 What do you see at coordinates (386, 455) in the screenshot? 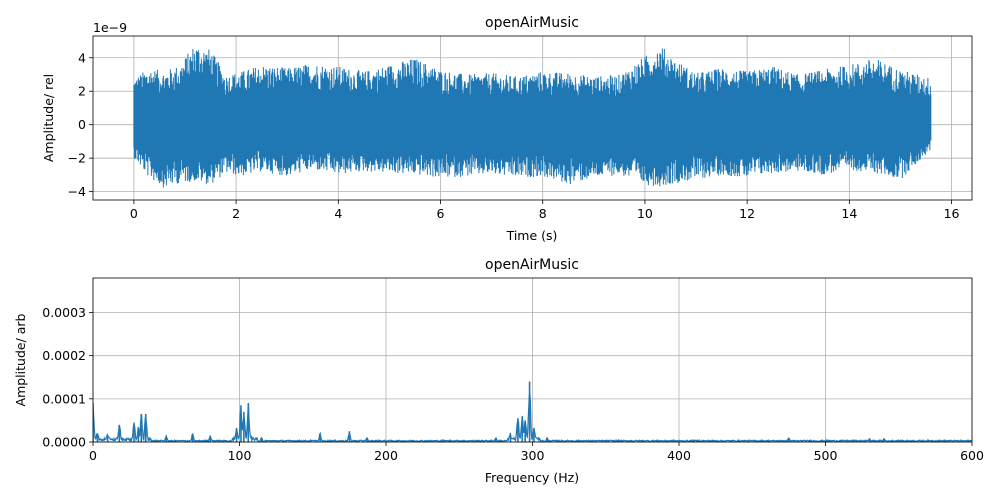
I see `x-tick-label: 200` at bounding box center [386, 455].